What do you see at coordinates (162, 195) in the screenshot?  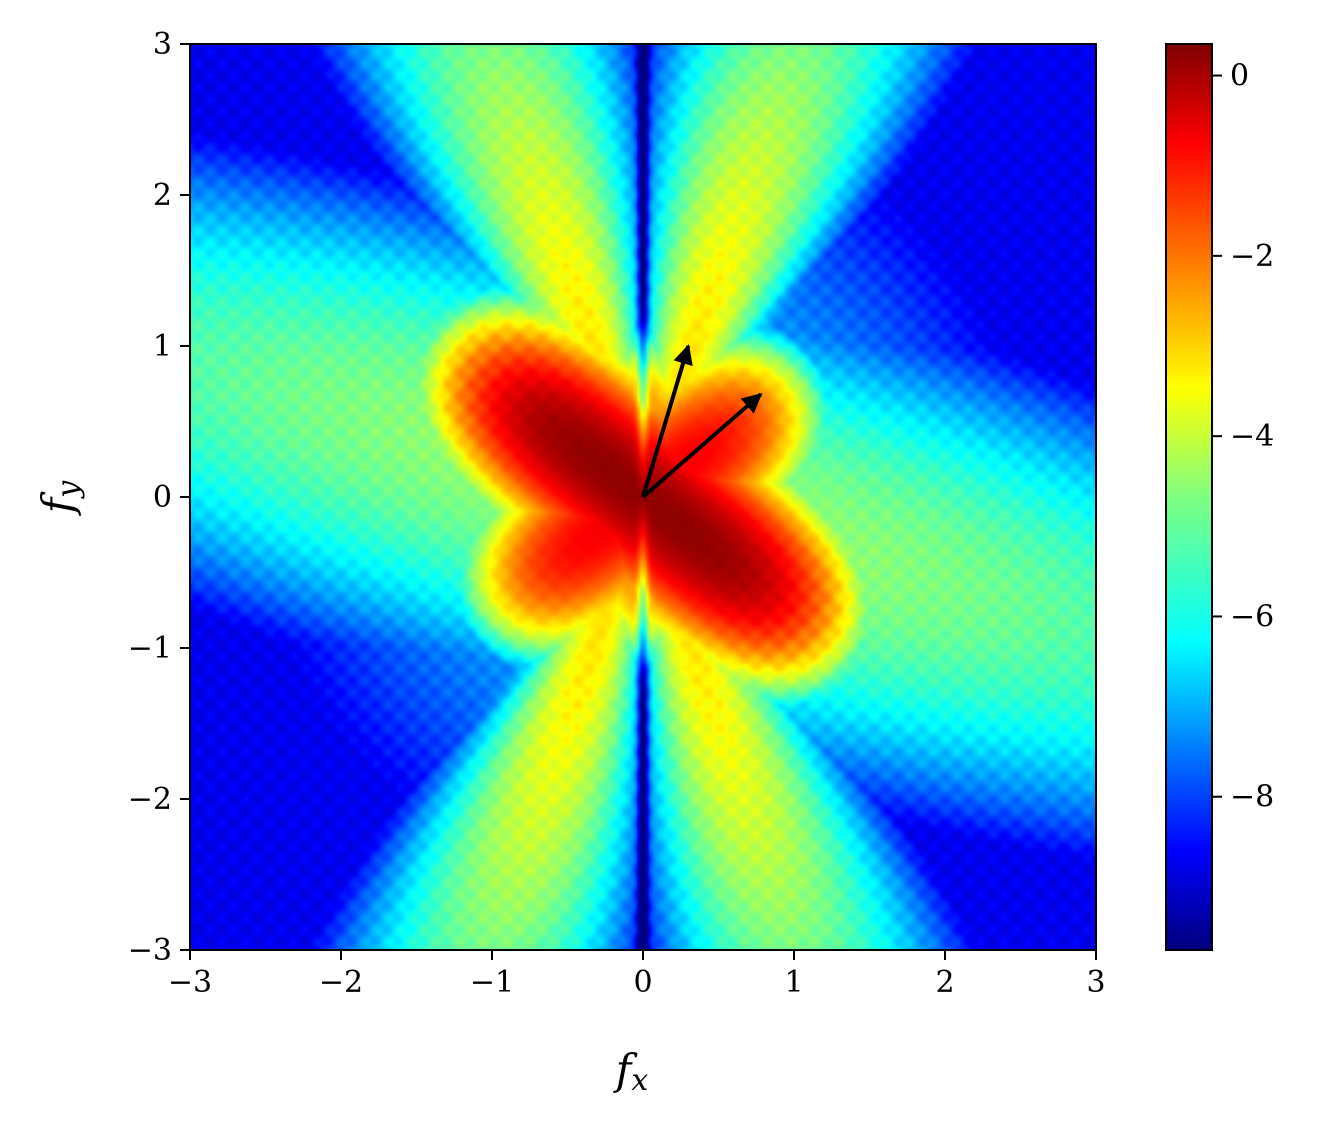 I see `y-tick-label: 2` at bounding box center [162, 195].